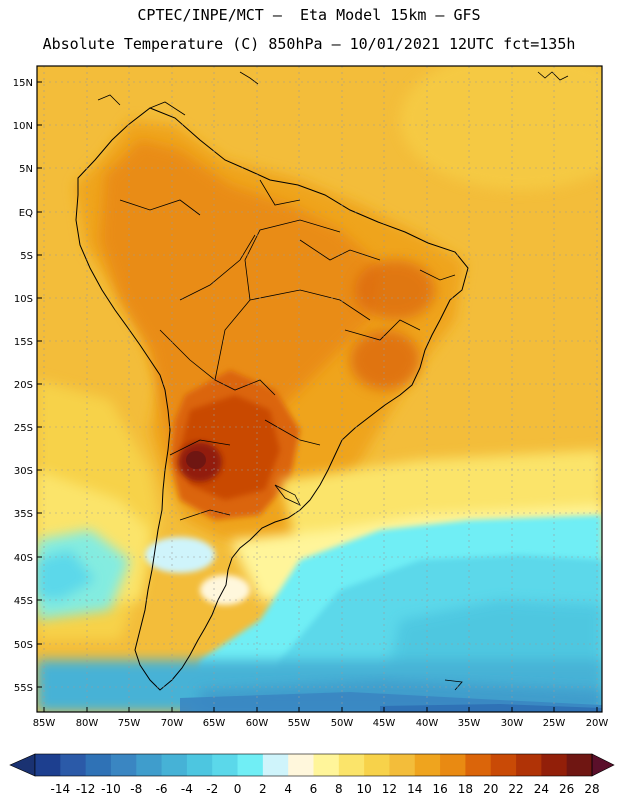 Image resolution: width=618 pixels, height=800 pixels. What do you see at coordinates (342, 723) in the screenshot?
I see `lon-label: 50W` at bounding box center [342, 723].